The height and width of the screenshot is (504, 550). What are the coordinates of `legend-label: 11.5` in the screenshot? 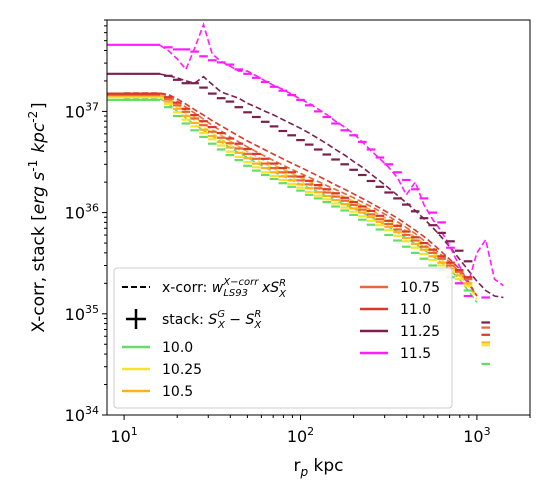 It's located at (415, 354).